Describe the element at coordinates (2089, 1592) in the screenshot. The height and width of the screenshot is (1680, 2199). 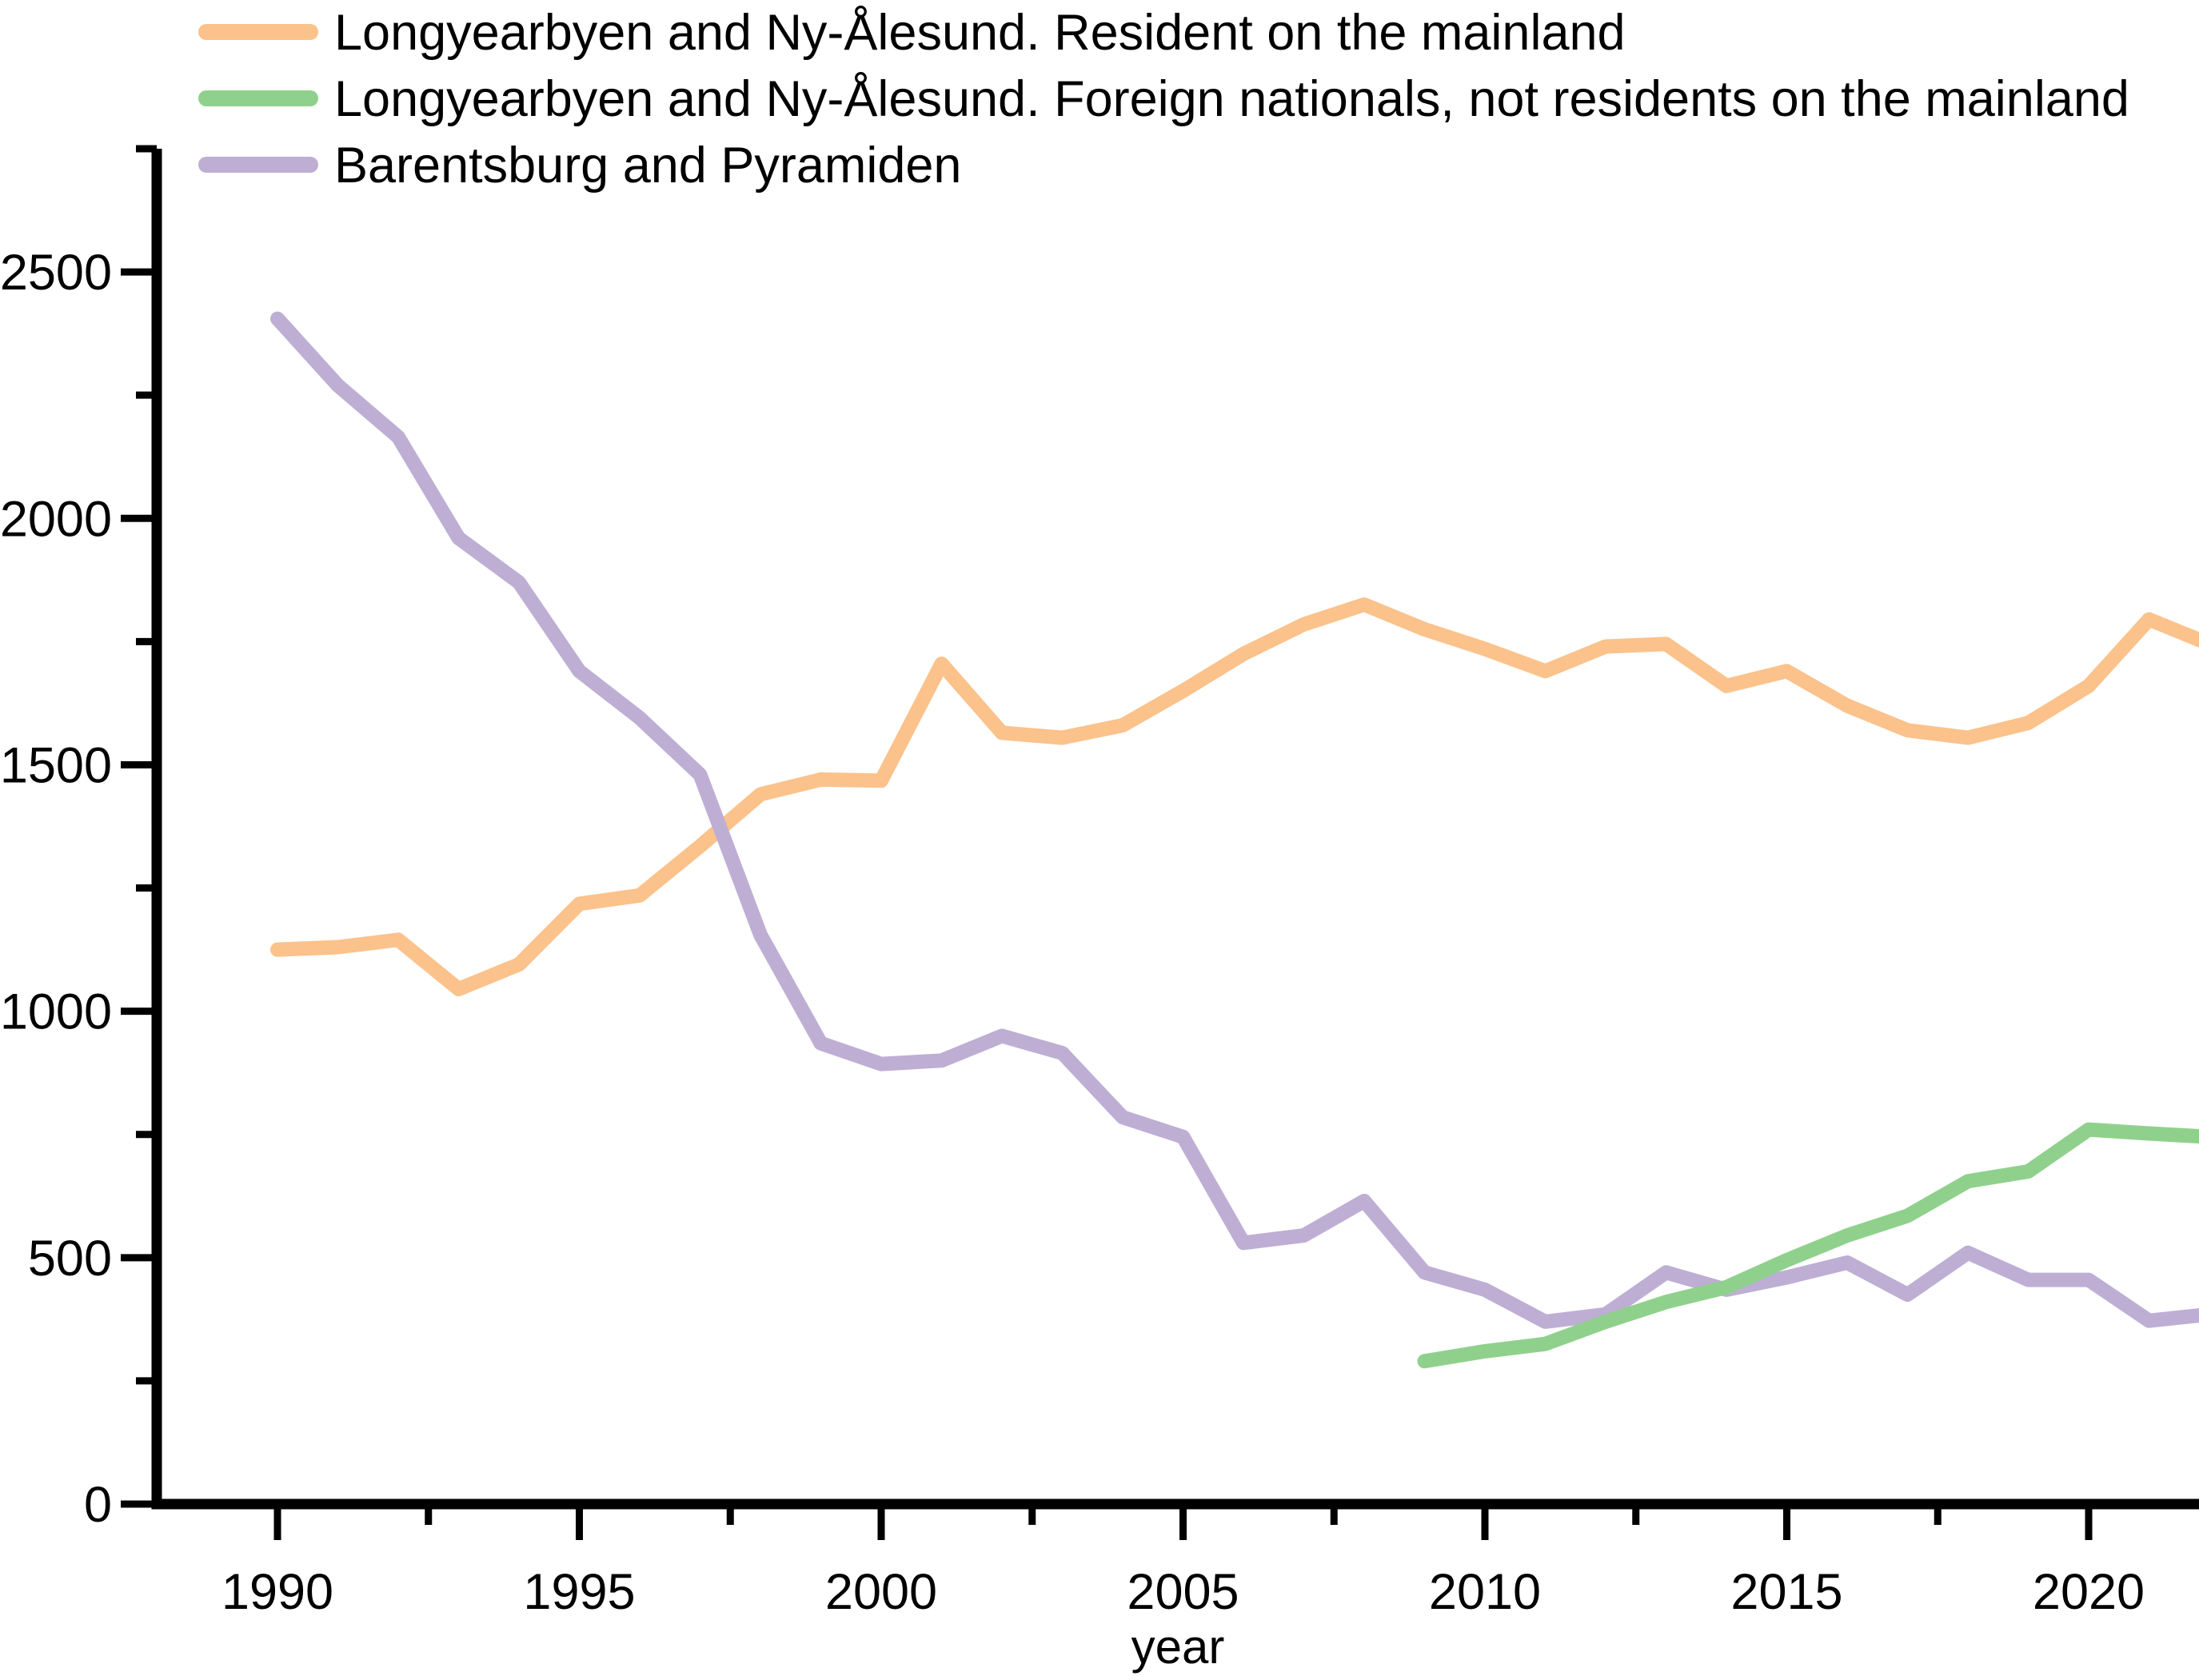
I see `x-tick-label: 2020` at that location.